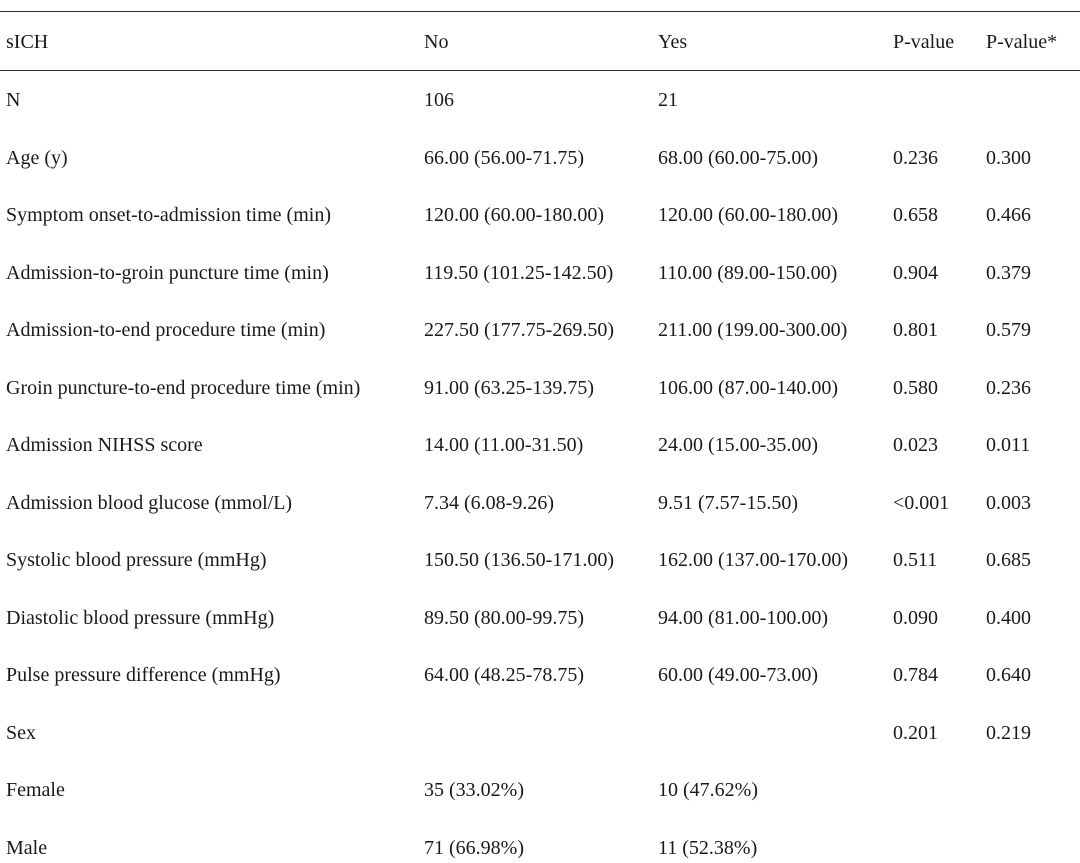 The height and width of the screenshot is (863, 1080). I want to click on table-cell: 14.00 (11.00-31.50), so click(504, 445).